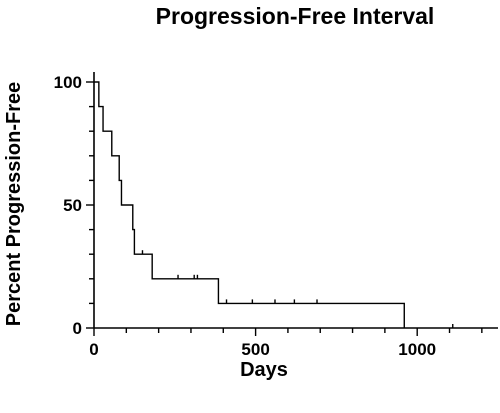  Describe the element at coordinates (68, 82) in the screenshot. I see `y-tick-label: 100` at that location.